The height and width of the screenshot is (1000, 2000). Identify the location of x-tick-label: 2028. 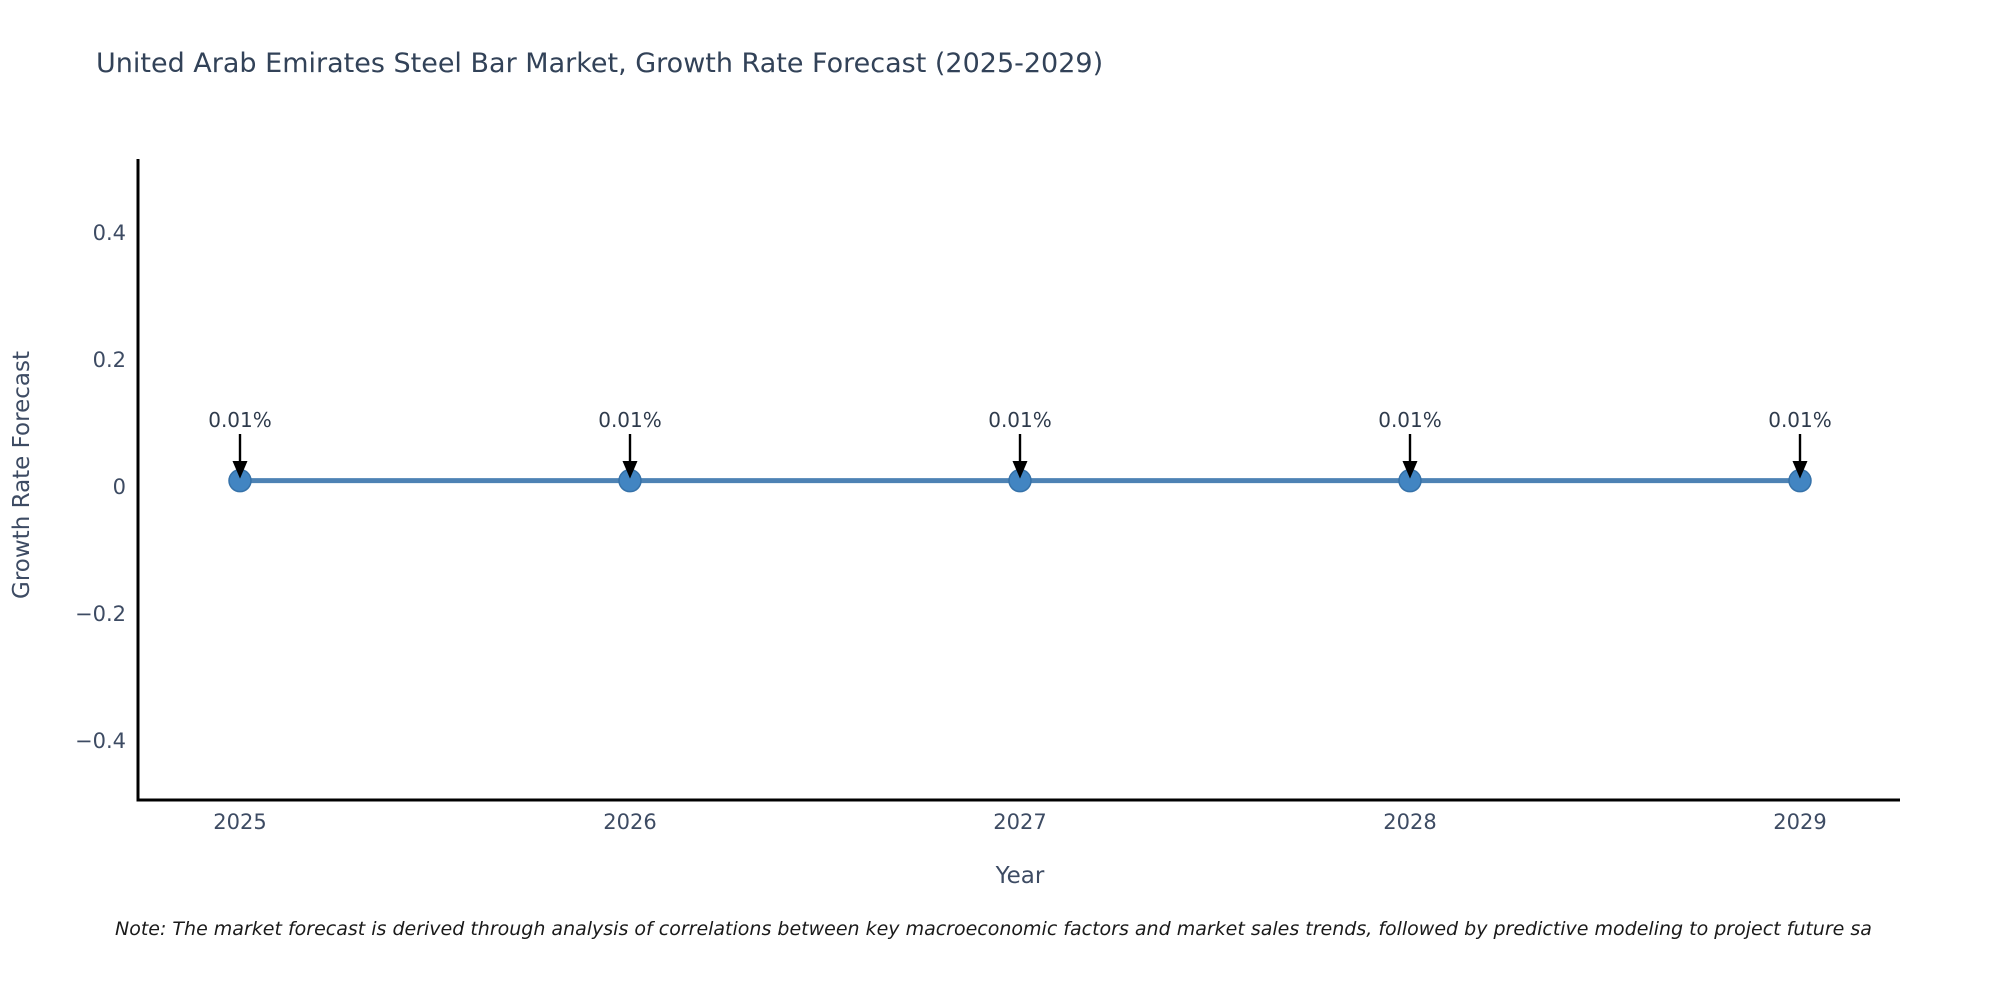
(1409, 822).